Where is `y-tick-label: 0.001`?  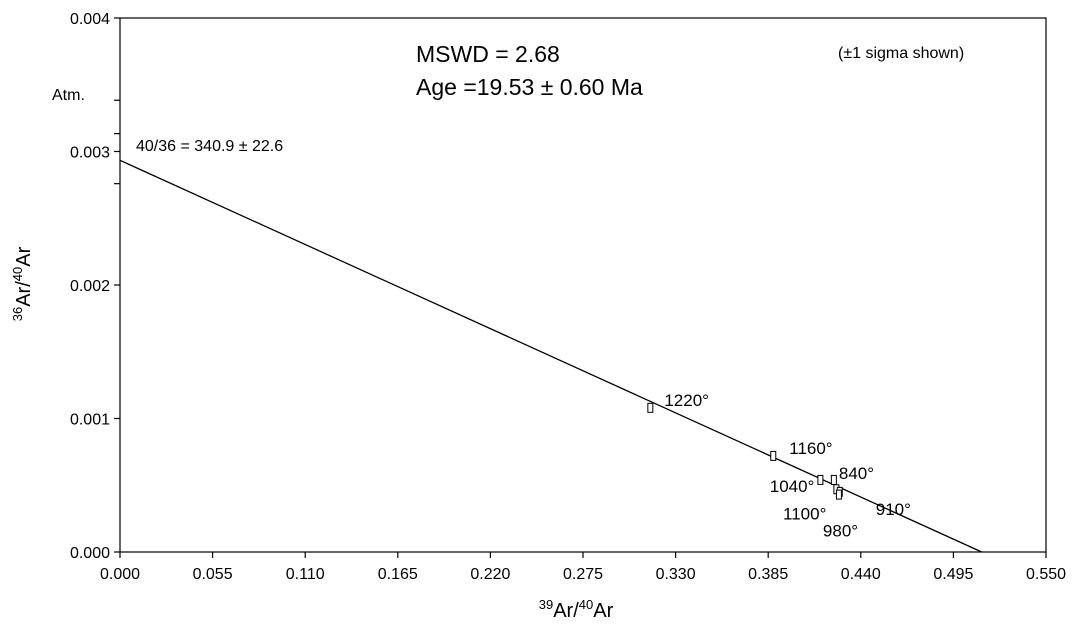
y-tick-label: 0.001 is located at coordinates (90, 420).